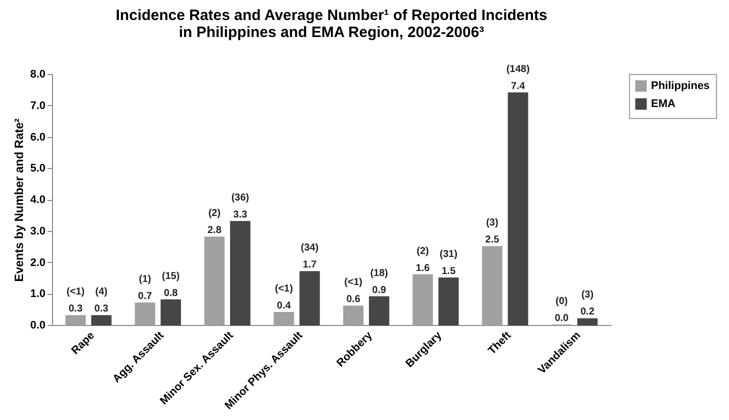 The image size is (729, 420). What do you see at coordinates (101, 292) in the screenshot?
I see `annotation: (4)` at bounding box center [101, 292].